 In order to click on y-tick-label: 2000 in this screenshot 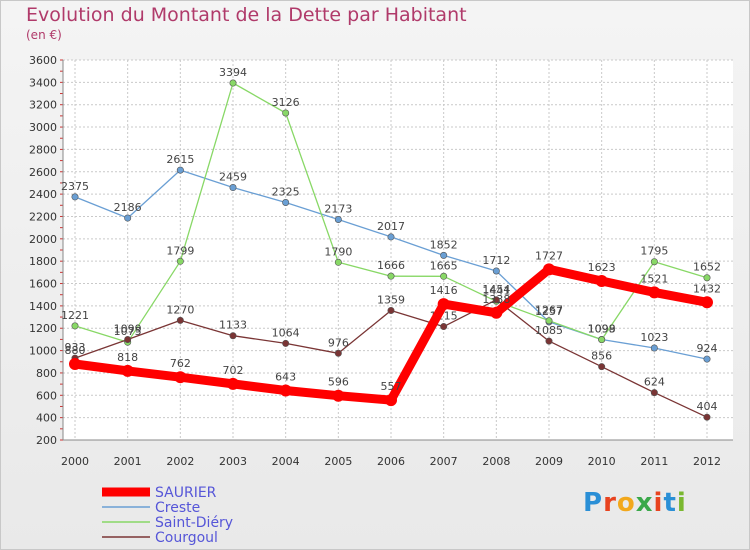, I will do `click(43, 239)`.